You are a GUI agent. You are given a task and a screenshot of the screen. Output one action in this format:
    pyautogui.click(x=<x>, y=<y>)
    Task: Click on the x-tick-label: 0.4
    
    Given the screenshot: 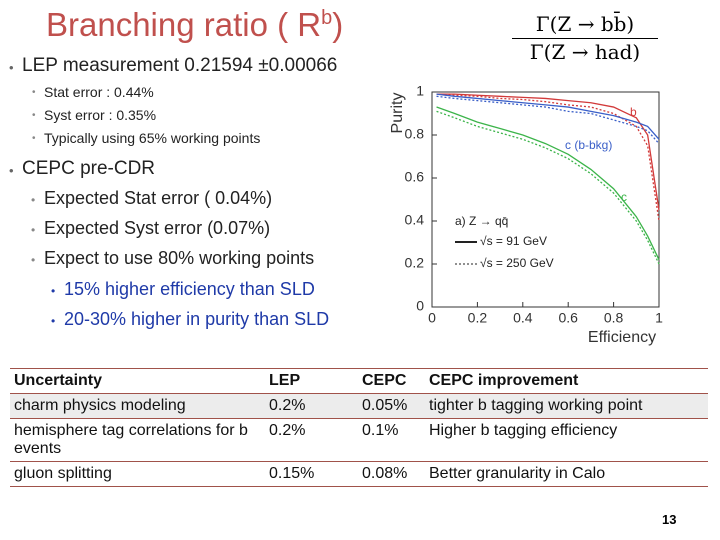 What is the action you would take?
    pyautogui.click(x=523, y=318)
    